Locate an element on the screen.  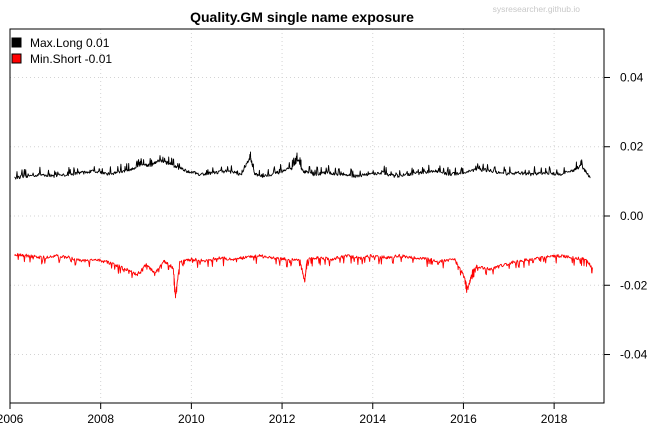
y-tick-label: 0.00 is located at coordinates (632, 216).